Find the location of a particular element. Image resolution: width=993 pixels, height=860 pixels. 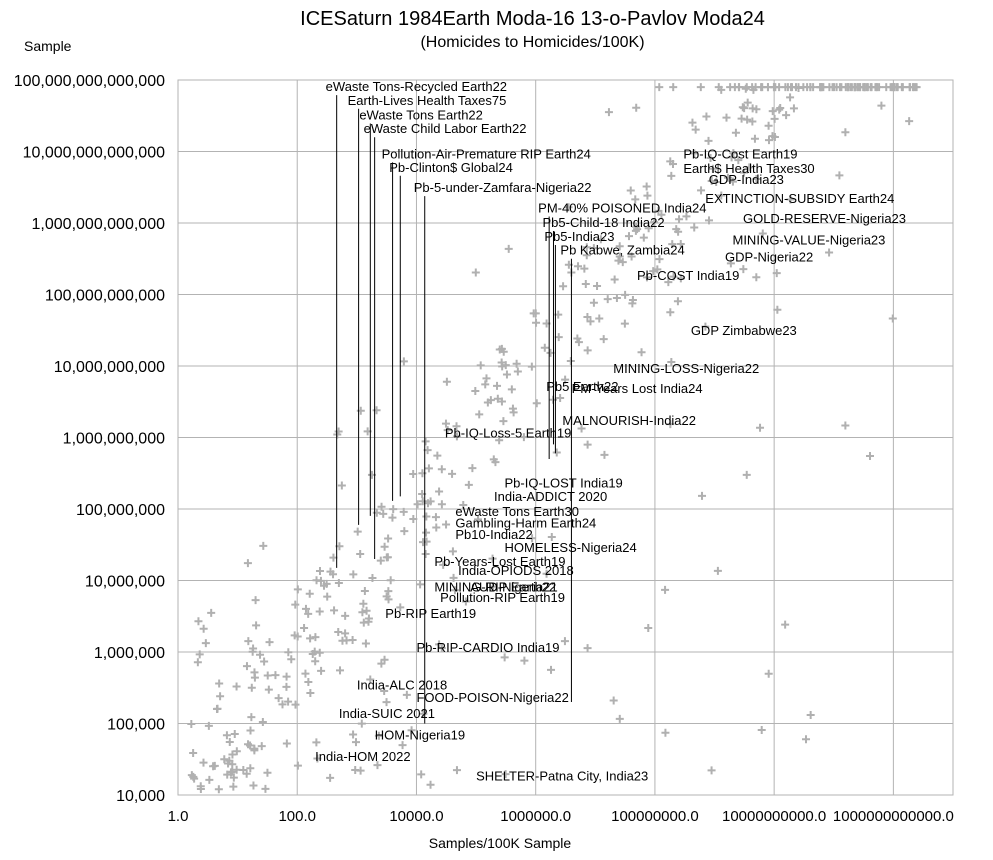

point-label: Pb-Clinton$ Global24 is located at coordinates (451, 167).